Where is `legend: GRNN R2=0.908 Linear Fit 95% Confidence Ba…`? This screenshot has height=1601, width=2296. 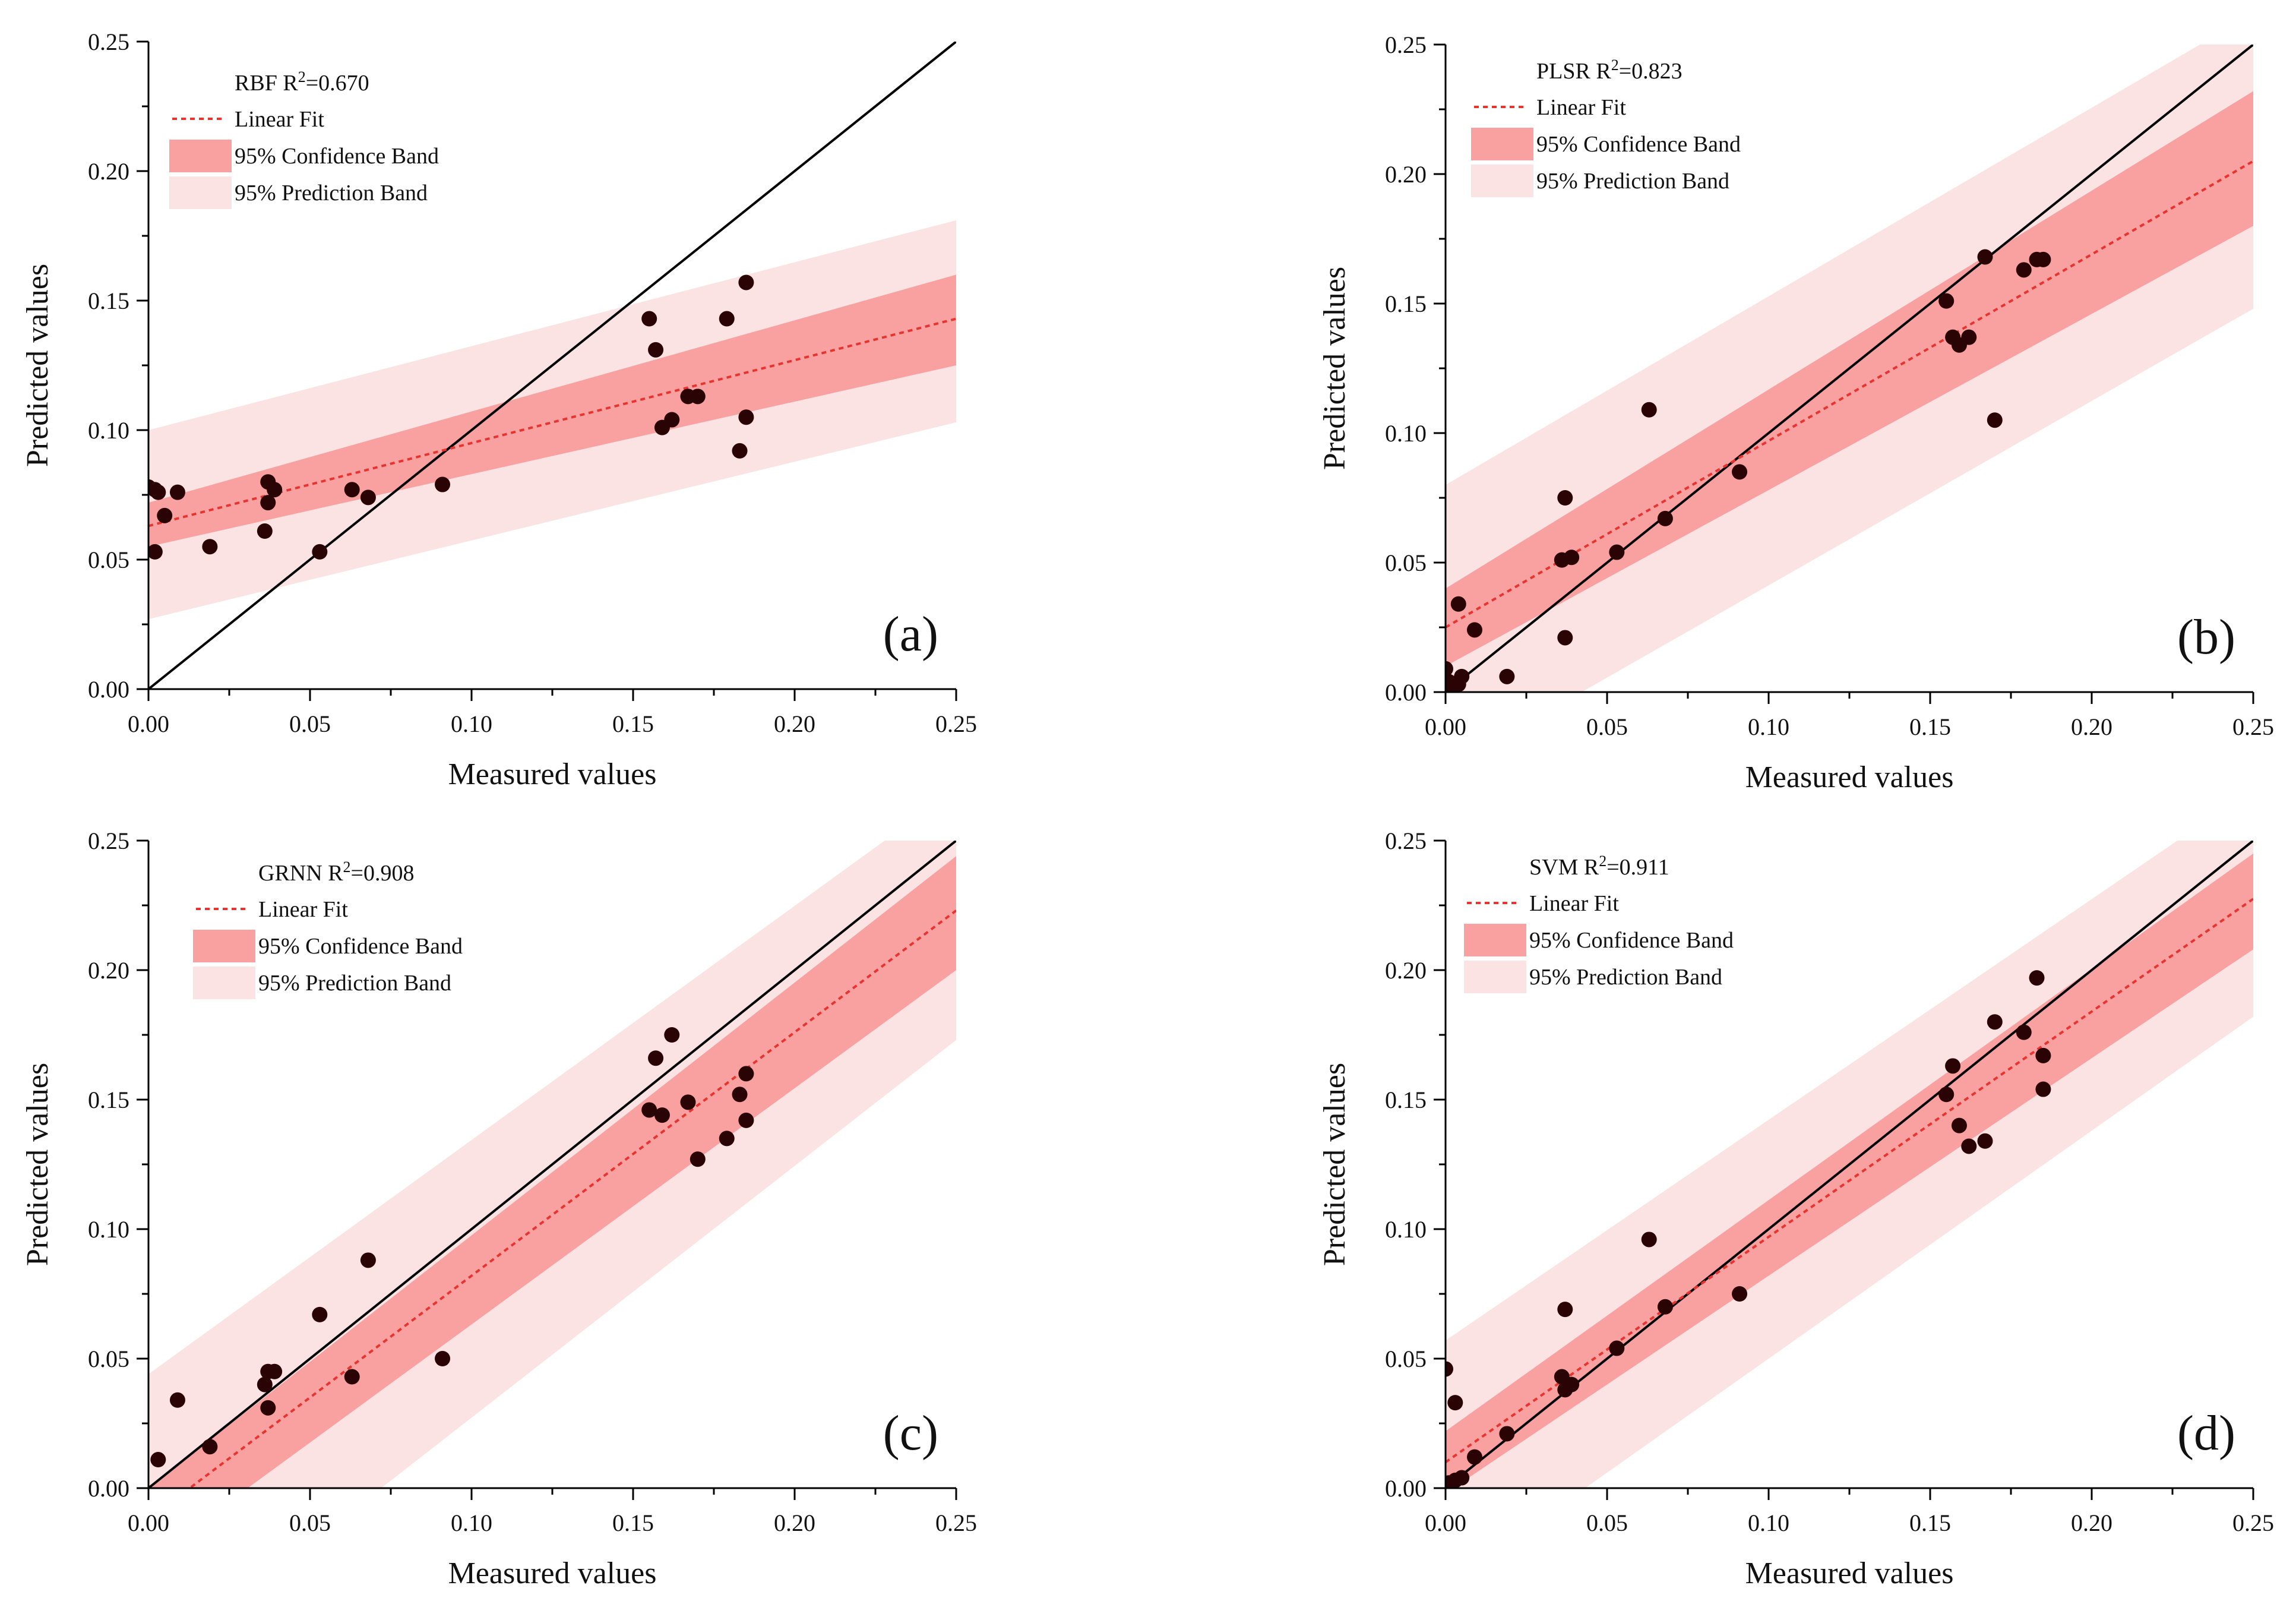 legend: GRNN R2=0.908 Linear Fit 95% Confidence Ba… is located at coordinates (328, 929).